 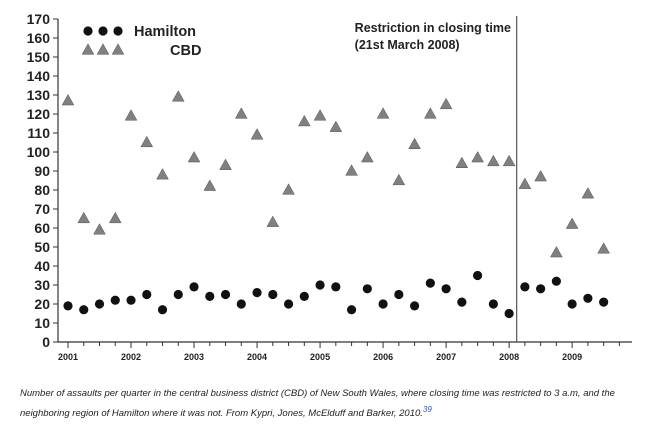 I want to click on legend: Hamilton CBD, so click(x=141, y=41).